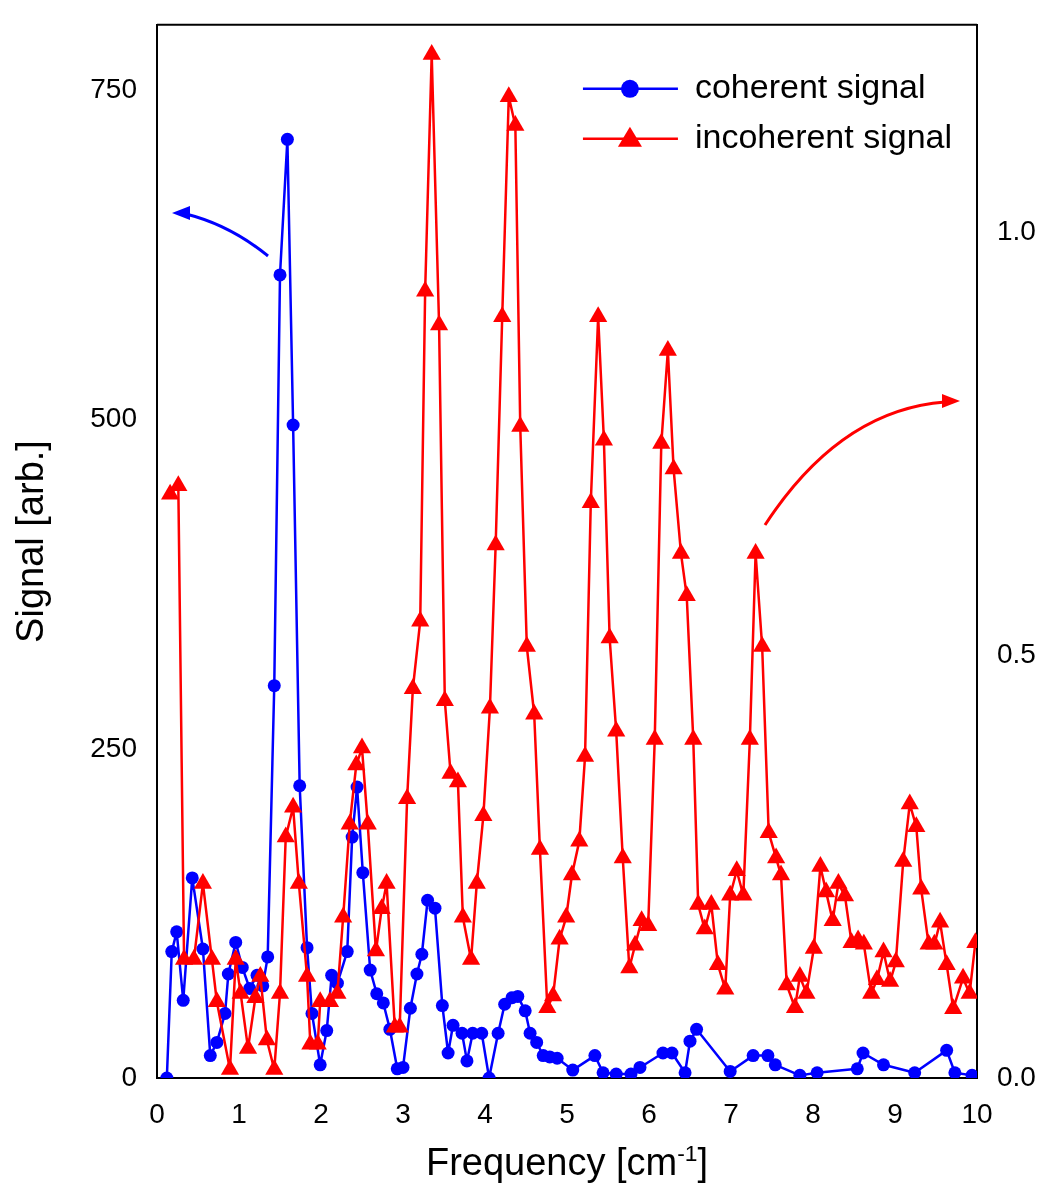 Image resolution: width=1062 pixels, height=1200 pixels. What do you see at coordinates (813, 1113) in the screenshot?
I see `x-tick-label: 8` at bounding box center [813, 1113].